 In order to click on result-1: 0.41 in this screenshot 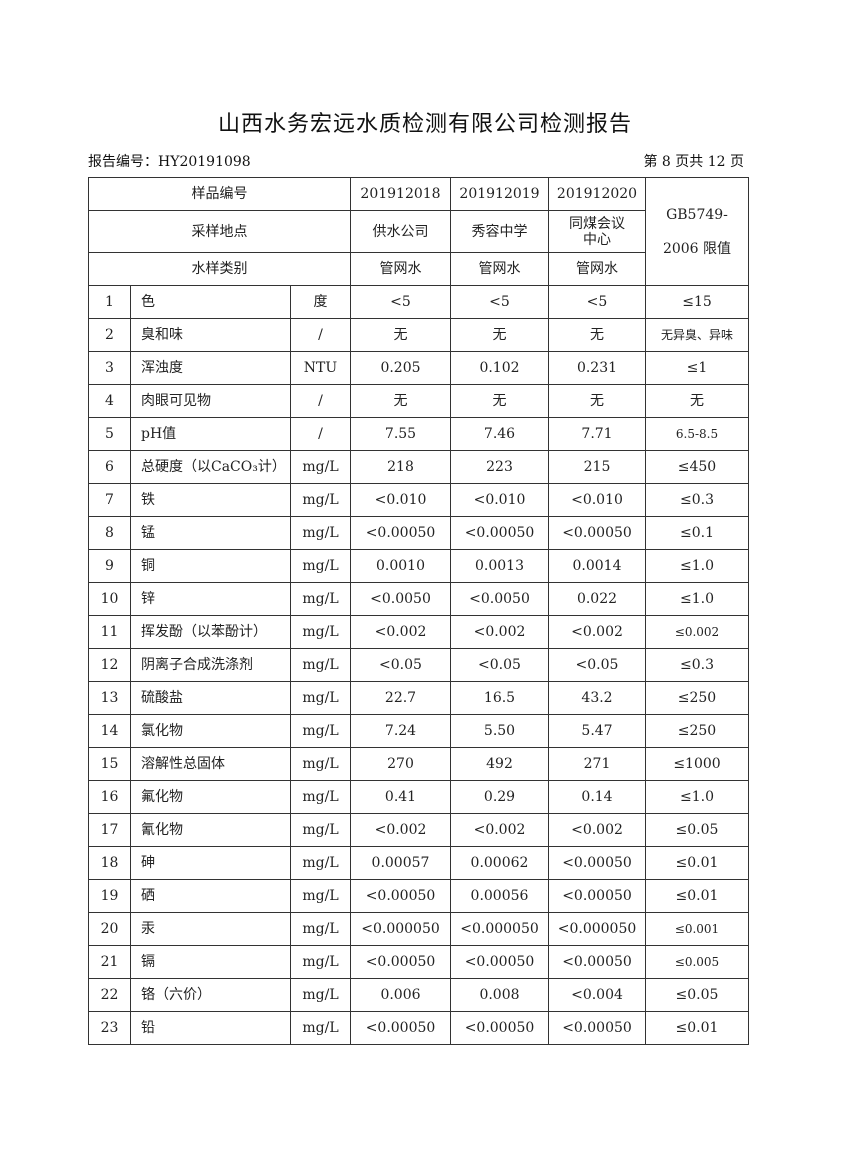, I will do `click(400, 797)`.